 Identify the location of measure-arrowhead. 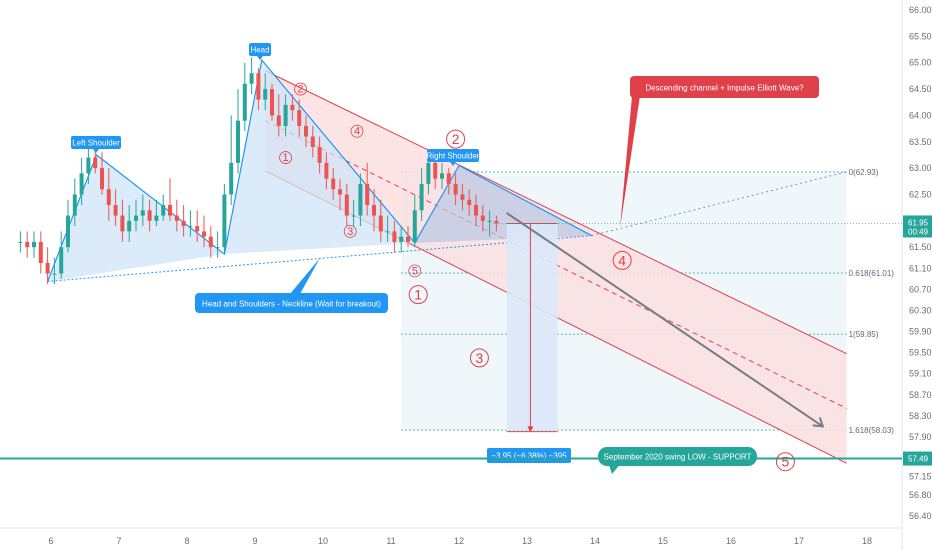
(530, 429).